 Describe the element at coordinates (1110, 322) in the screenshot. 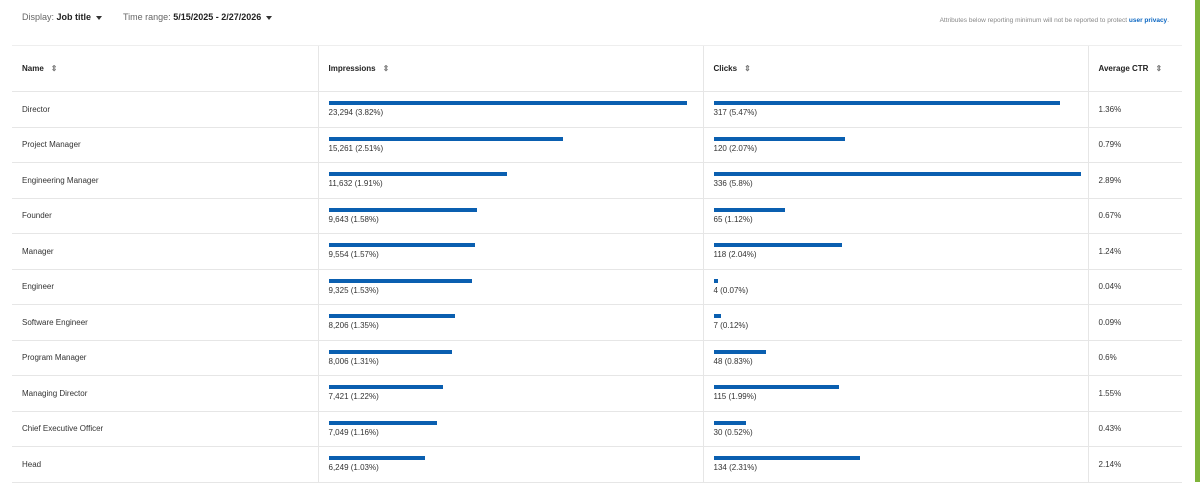

I see `ctr-value: 0.09%` at that location.